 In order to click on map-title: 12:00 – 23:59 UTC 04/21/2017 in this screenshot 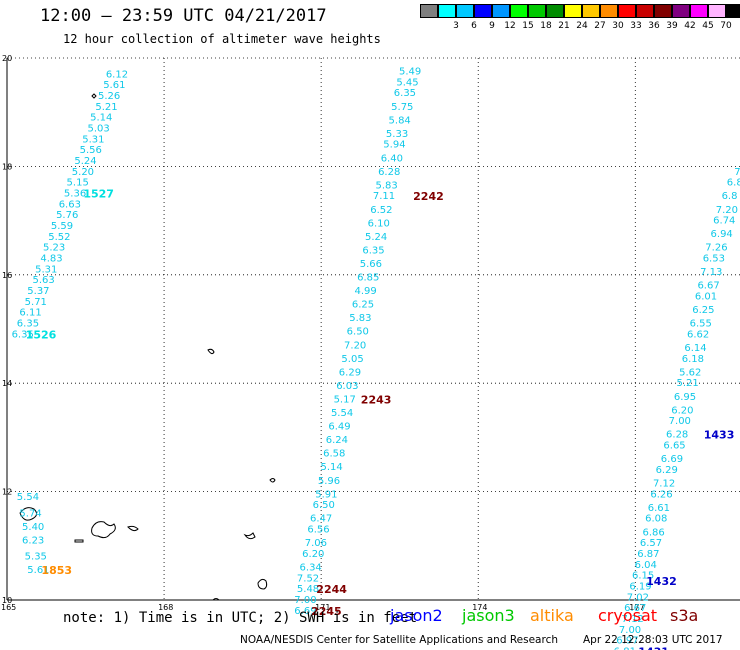, I will do `click(183, 16)`.